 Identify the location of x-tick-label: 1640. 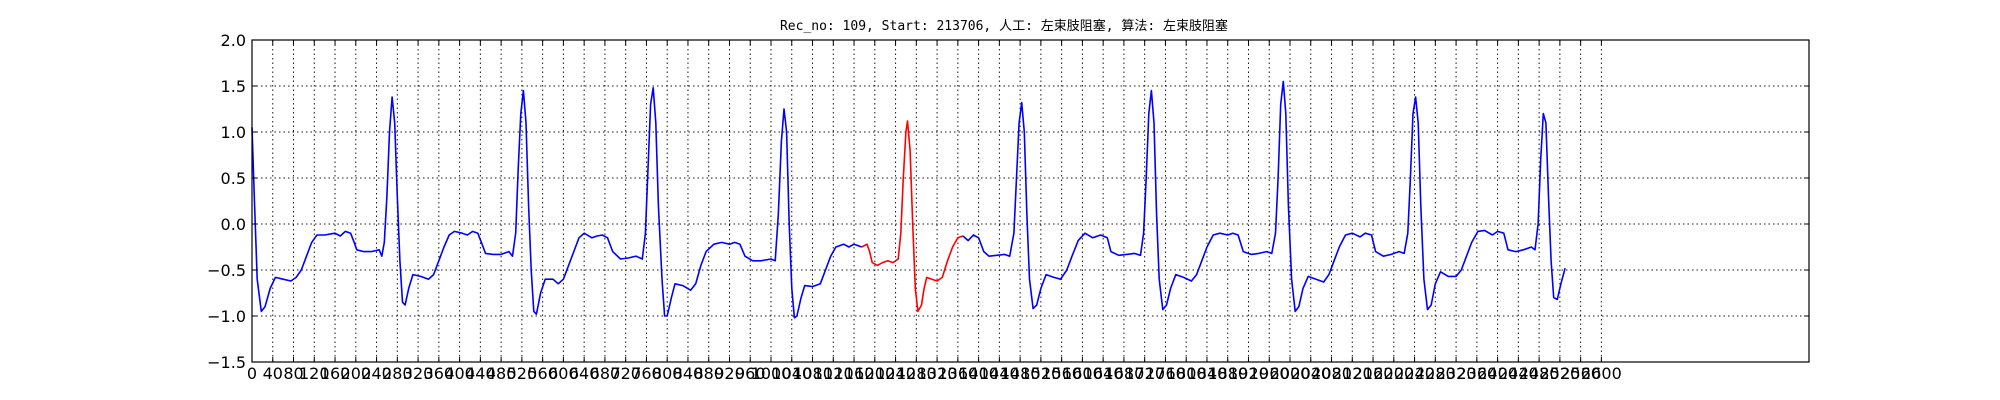
(1103, 373).